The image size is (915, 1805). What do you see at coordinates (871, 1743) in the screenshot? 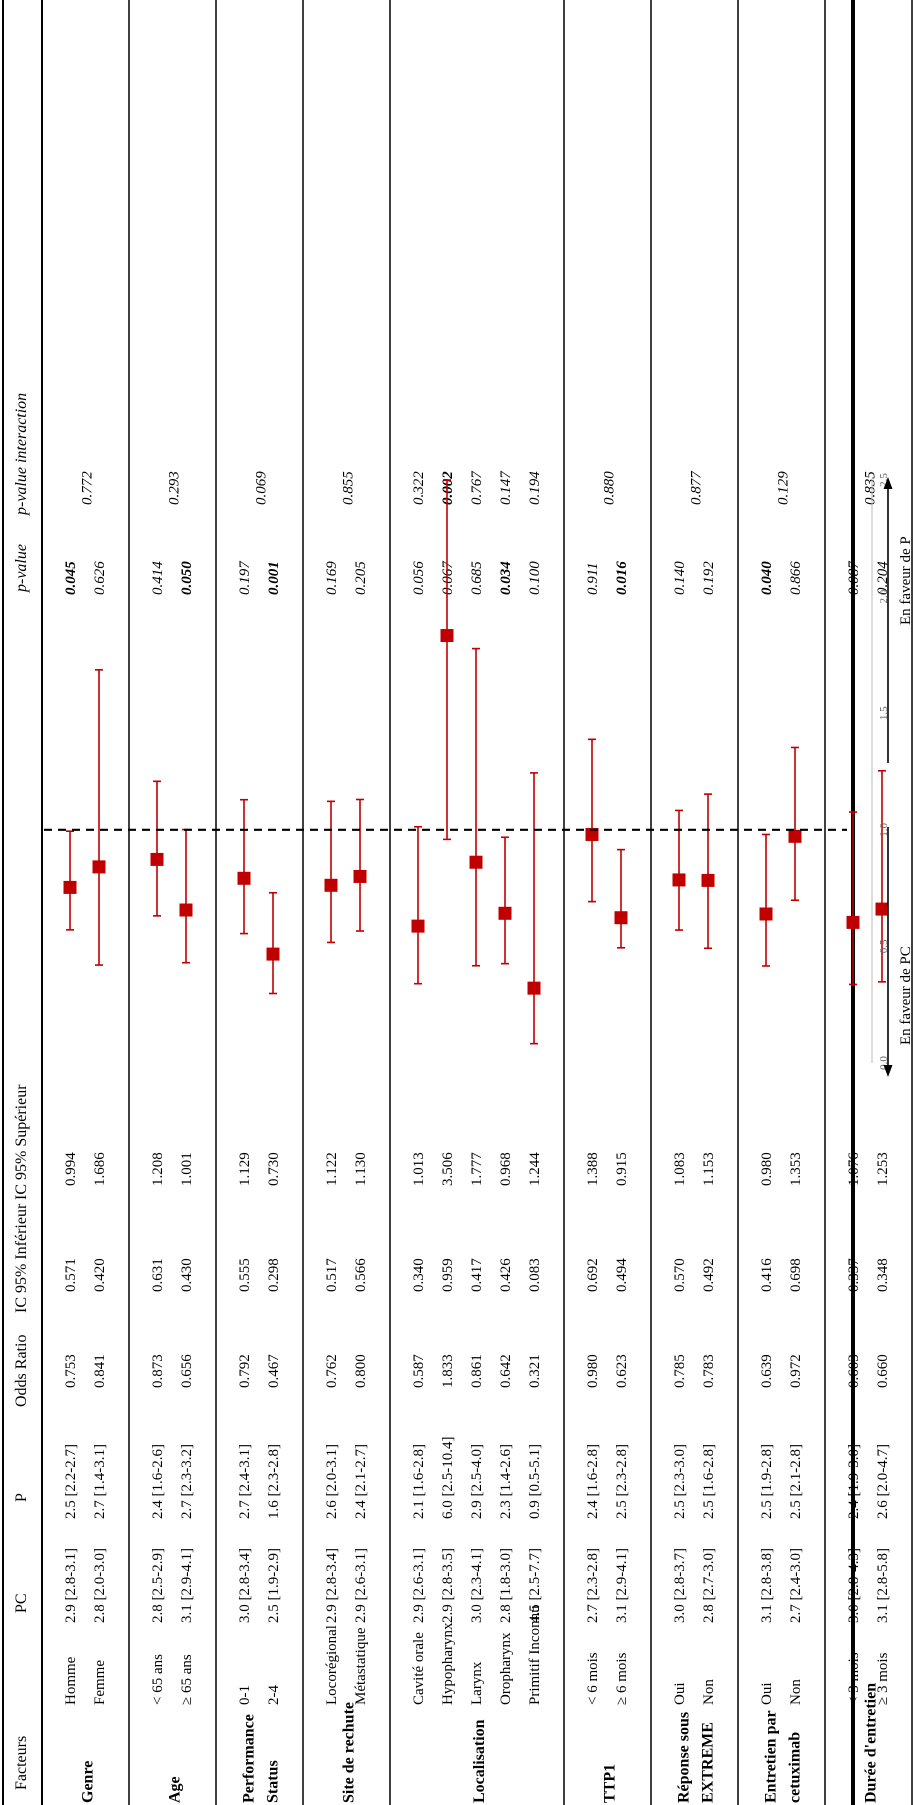
I see `group-label: Durée d'entretien` at bounding box center [871, 1743].